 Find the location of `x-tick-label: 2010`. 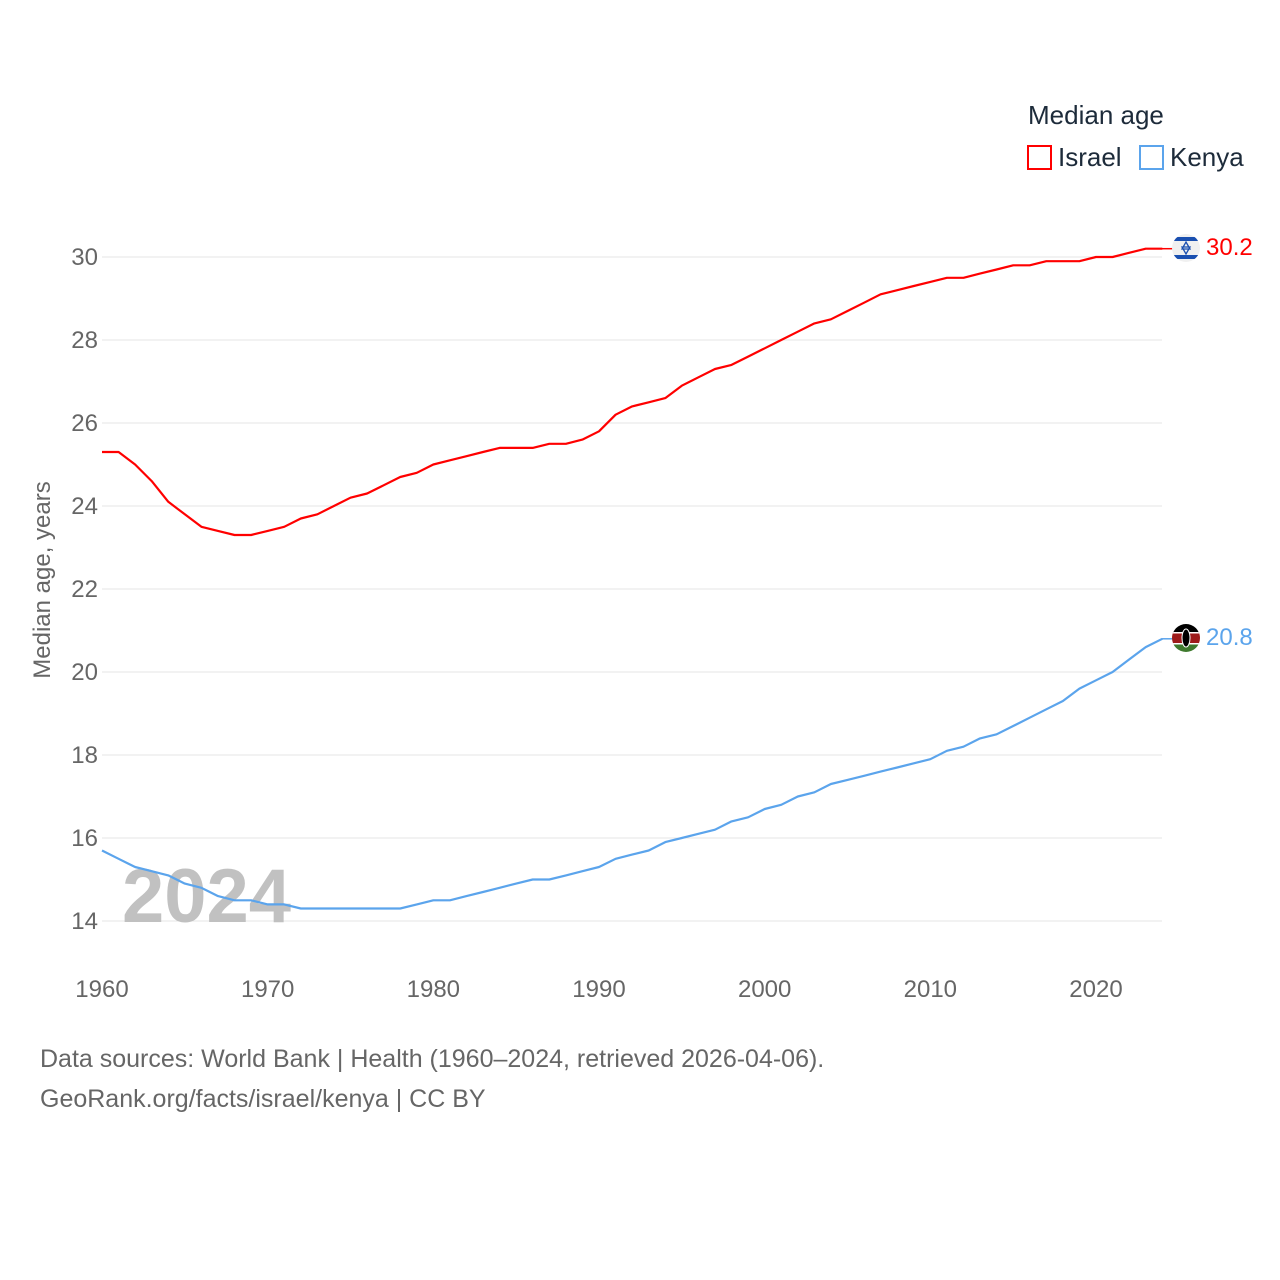

x-tick-label: 2010 is located at coordinates (930, 989).